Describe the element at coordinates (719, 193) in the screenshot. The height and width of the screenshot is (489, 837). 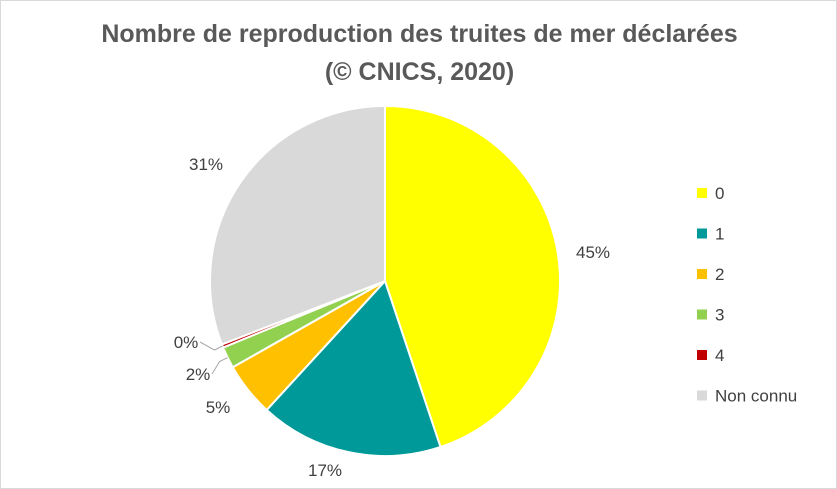
I see `legend-label-0: 0` at that location.